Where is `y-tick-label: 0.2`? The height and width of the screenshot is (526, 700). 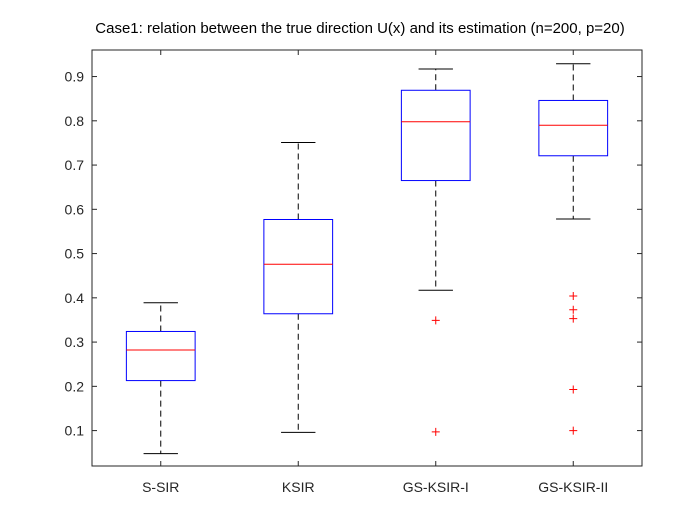 y-tick-label: 0.2 is located at coordinates (75, 386).